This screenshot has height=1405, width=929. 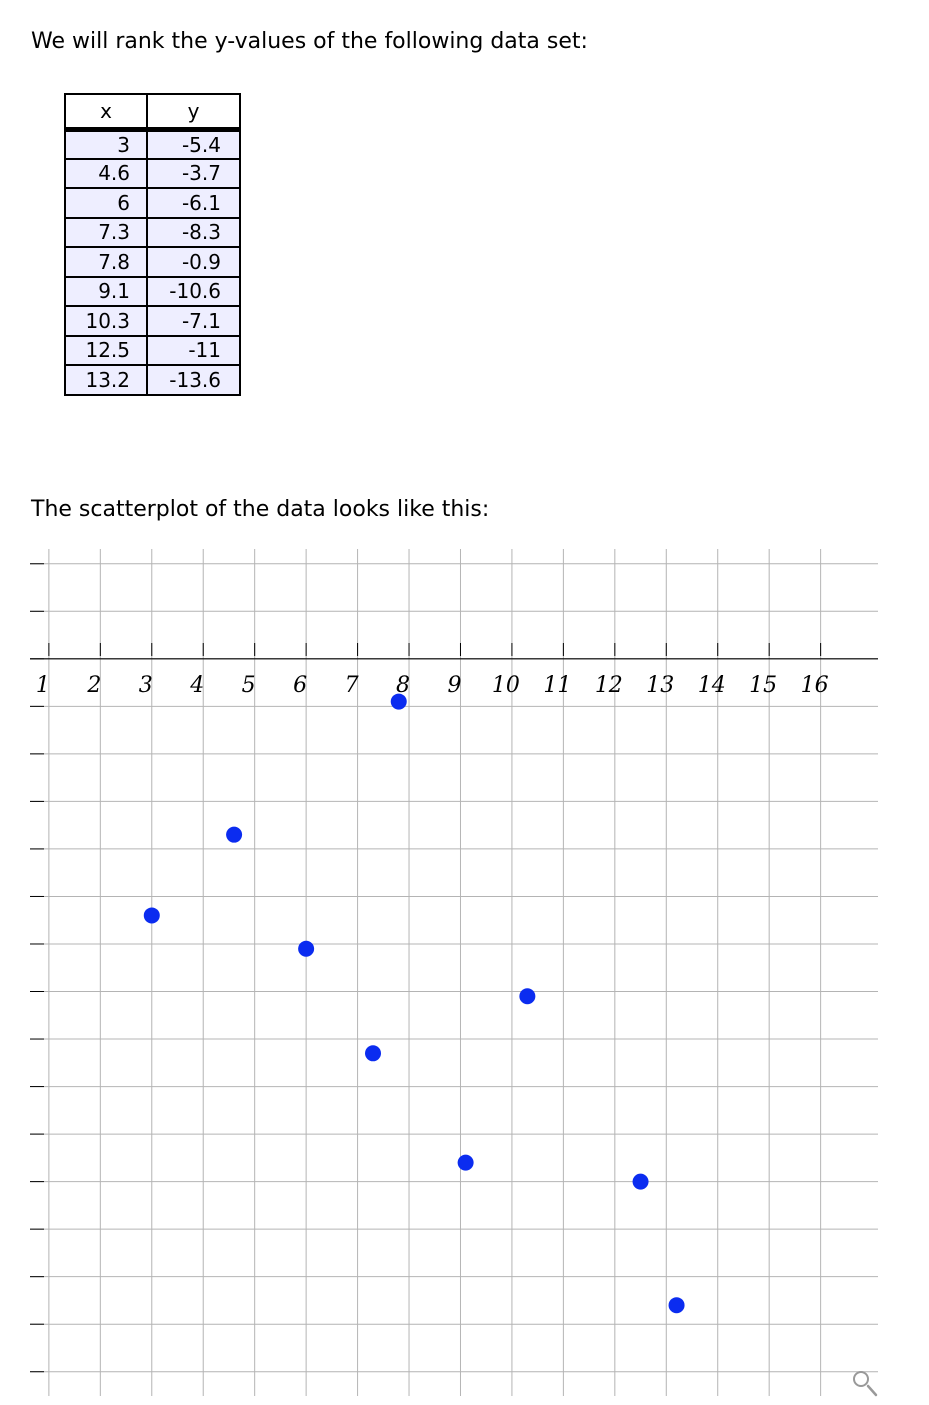 I want to click on table-row: 12.5 -11, so click(x=152, y=350).